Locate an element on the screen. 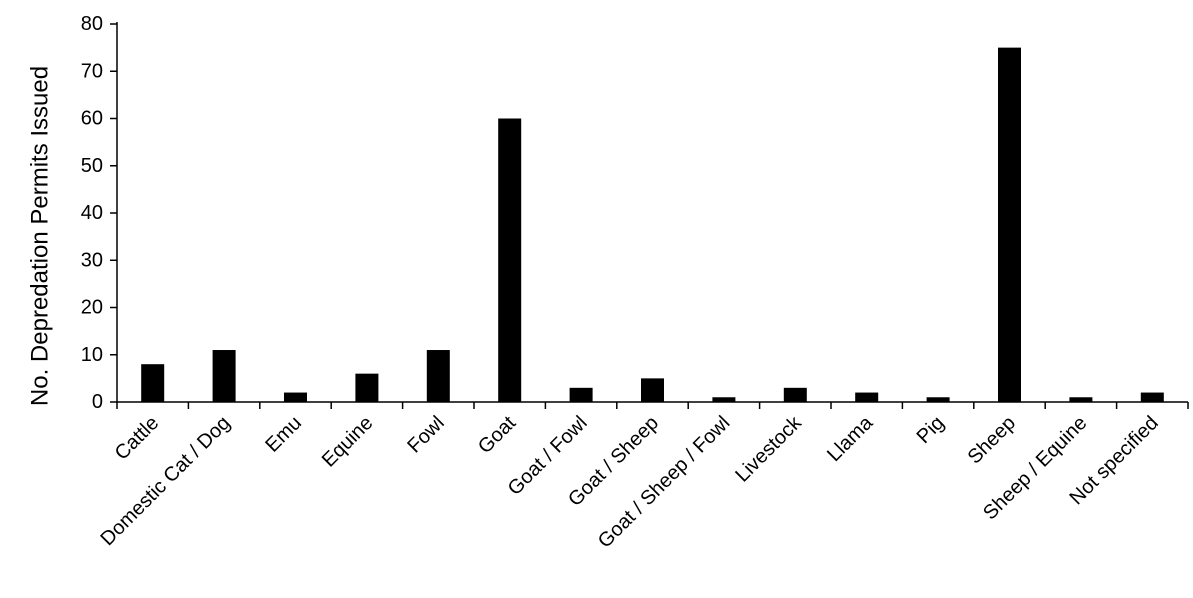 This screenshot has height=598, width=1193. y-ticks-group: 0 10 20 30 40 50 60 70 80 is located at coordinates (99, 213).